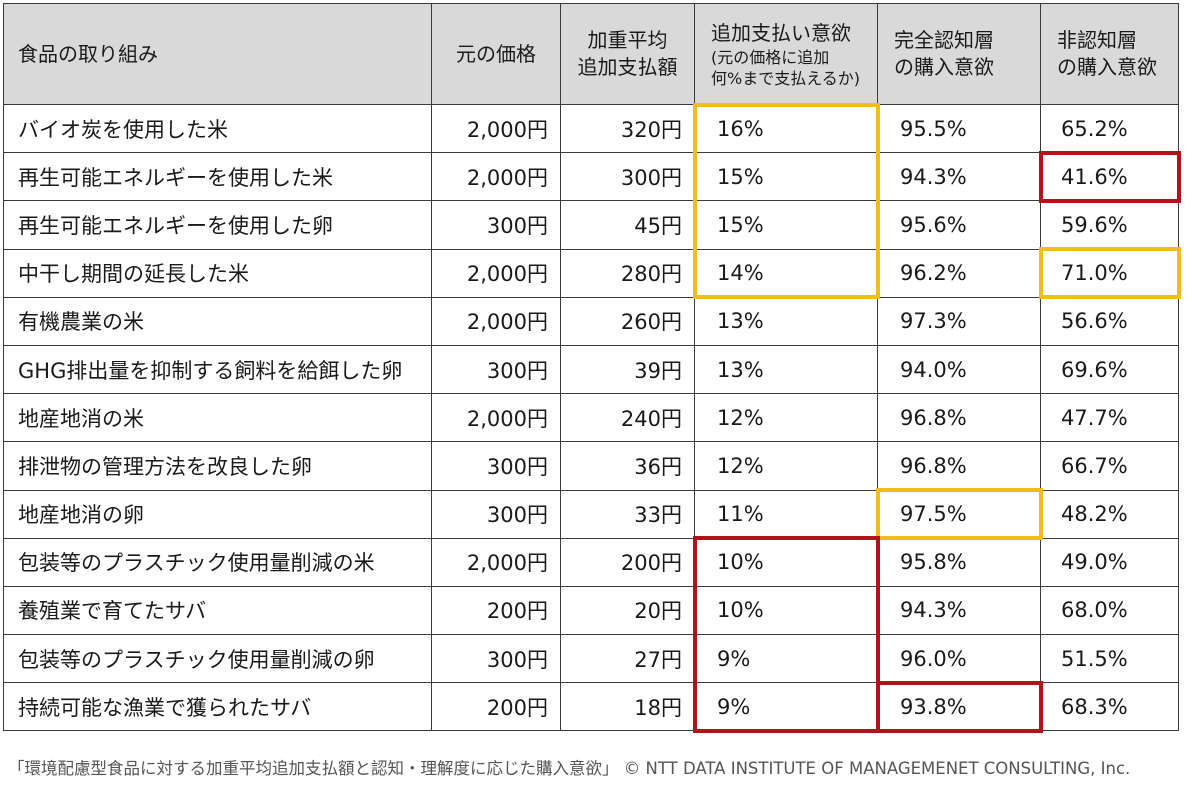 Image resolution: width=1200 pixels, height=788 pixels. What do you see at coordinates (1109, 707) in the screenshot?
I see `cell-unaware-pct: 68.3%` at bounding box center [1109, 707].